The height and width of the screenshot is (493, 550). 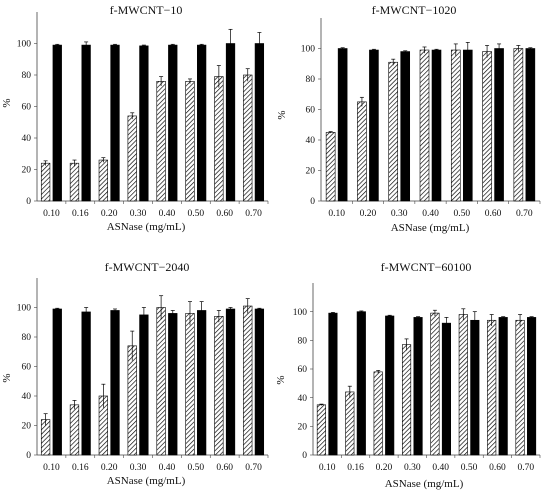 I want to click on y-tick-label: 0, so click(x=312, y=202).